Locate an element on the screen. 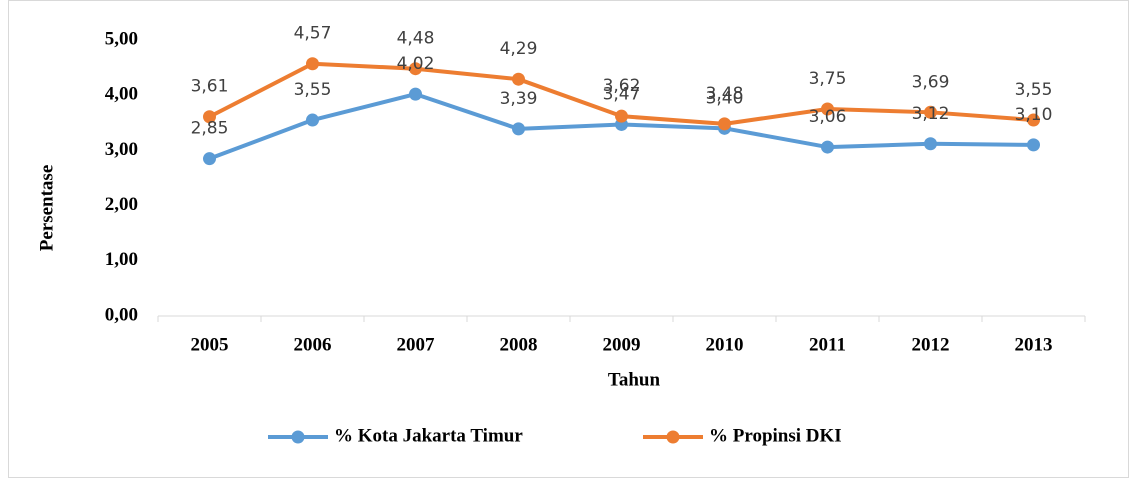 This screenshot has width=1133, height=482. x-tick-label: 2008 is located at coordinates (519, 344).